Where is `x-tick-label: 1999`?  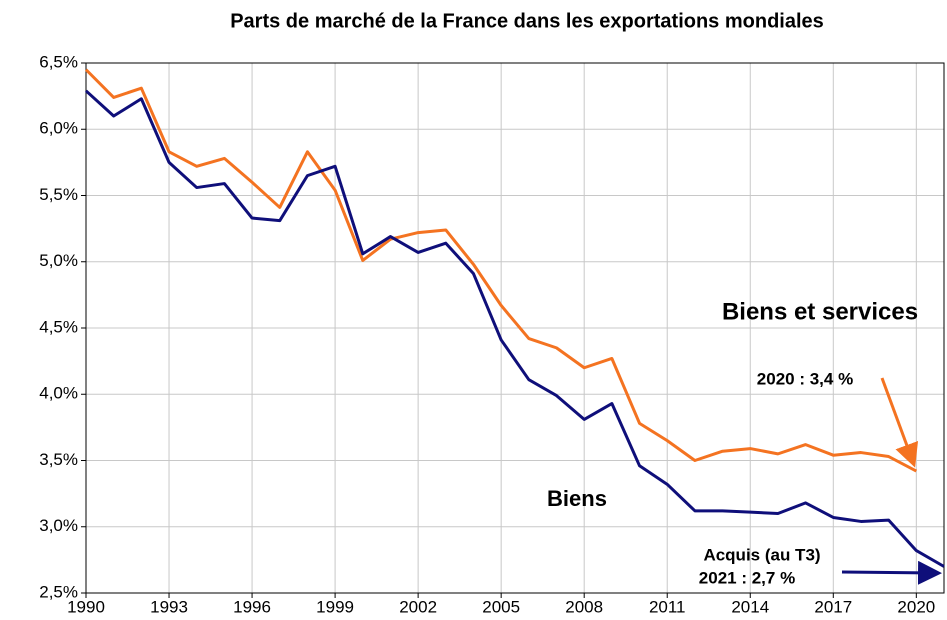 x-tick-label: 1999 is located at coordinates (335, 606).